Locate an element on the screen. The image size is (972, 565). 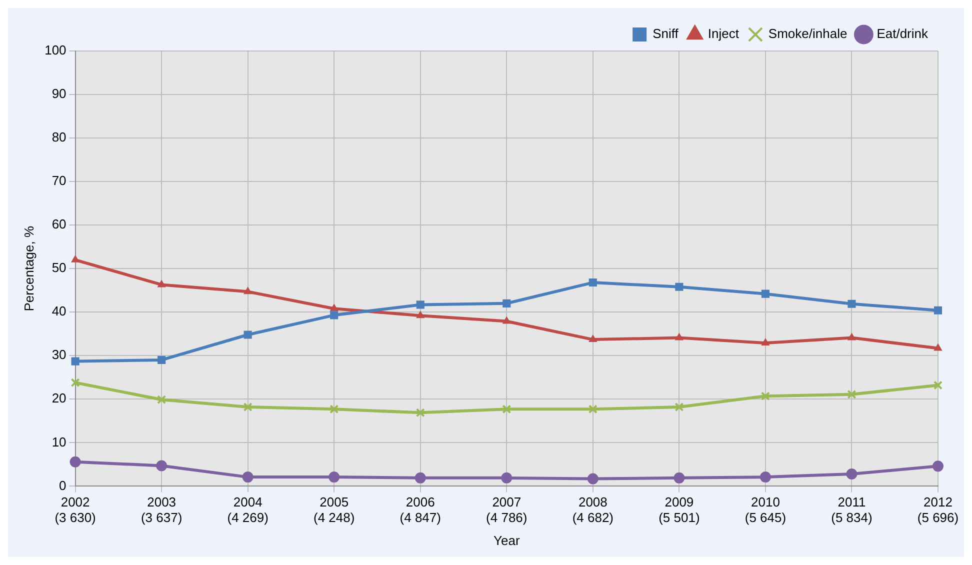
x-tick-label: 2012 (5 696) is located at coordinates (938, 510).